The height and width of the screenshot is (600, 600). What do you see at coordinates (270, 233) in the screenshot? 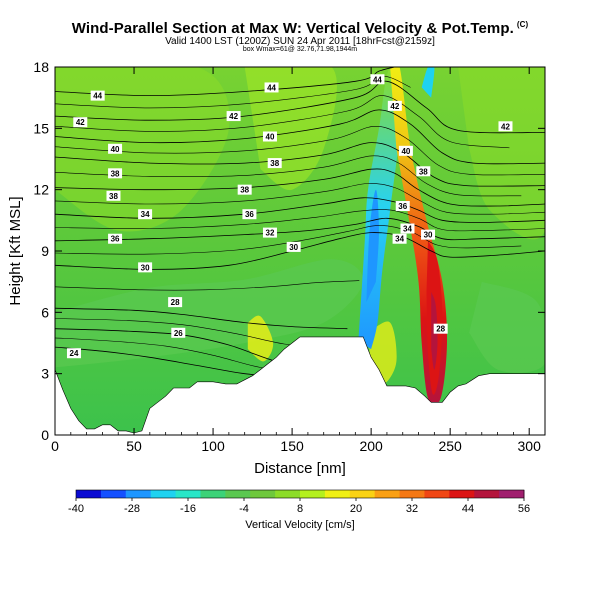
I see `contour-label: 32` at bounding box center [270, 233].